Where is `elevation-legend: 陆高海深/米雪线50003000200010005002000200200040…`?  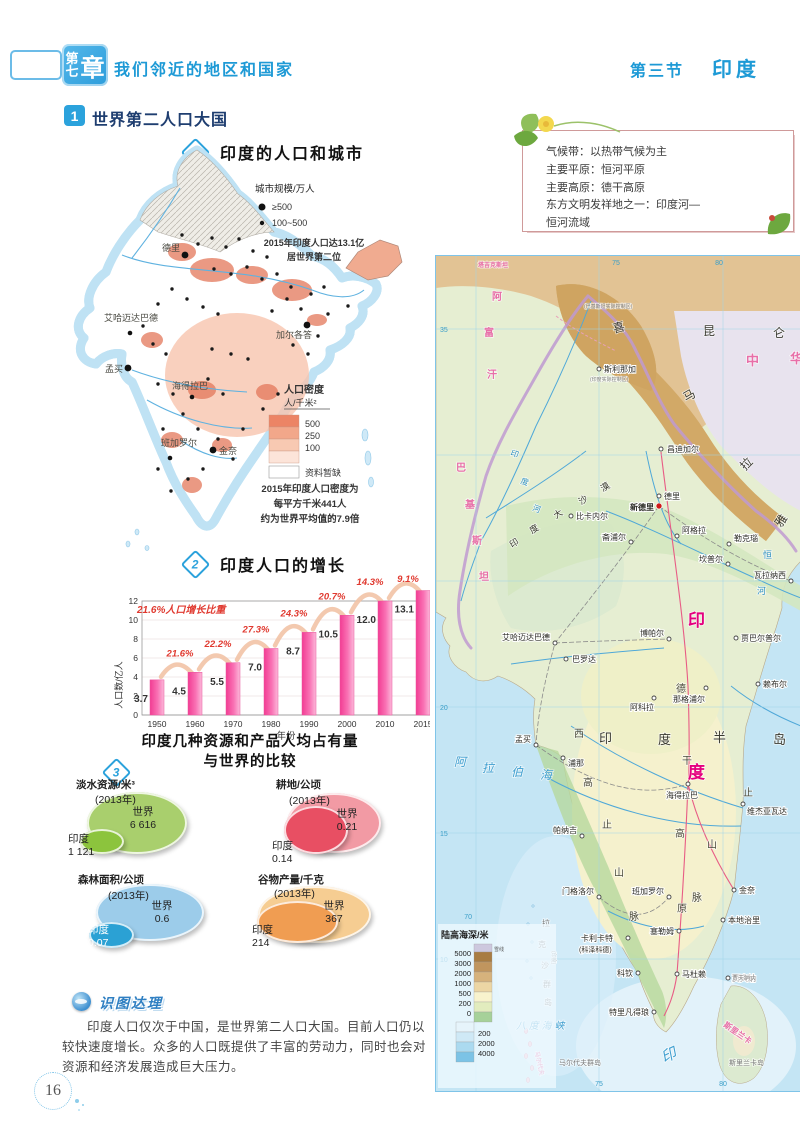
elevation-legend: 陆高海深/米雪线50003000200010005002000200200040… is located at coordinates (497, 1006).